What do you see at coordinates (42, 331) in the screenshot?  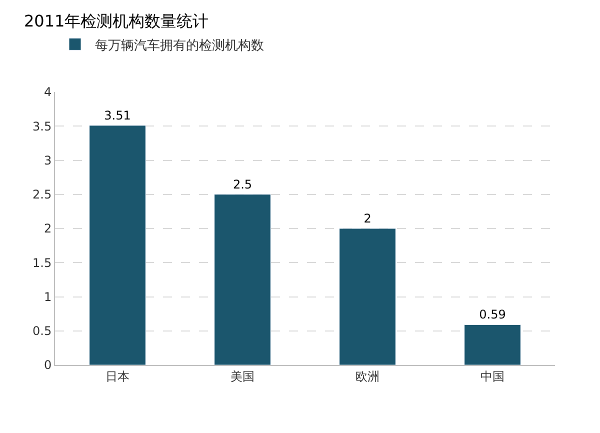 I see `y-tick-label: 0.5` at bounding box center [42, 331].